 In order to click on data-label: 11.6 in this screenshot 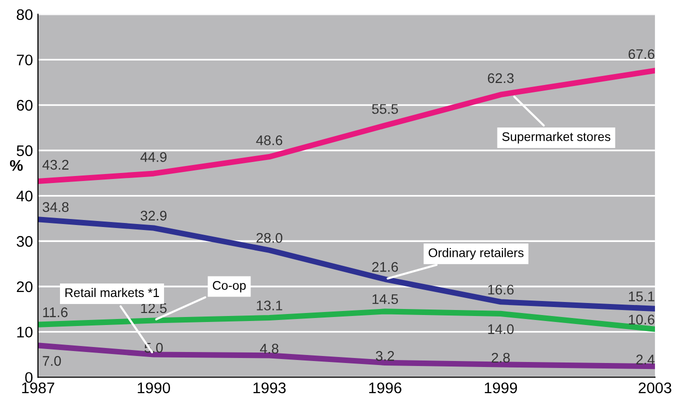, I will do `click(55, 312)`.